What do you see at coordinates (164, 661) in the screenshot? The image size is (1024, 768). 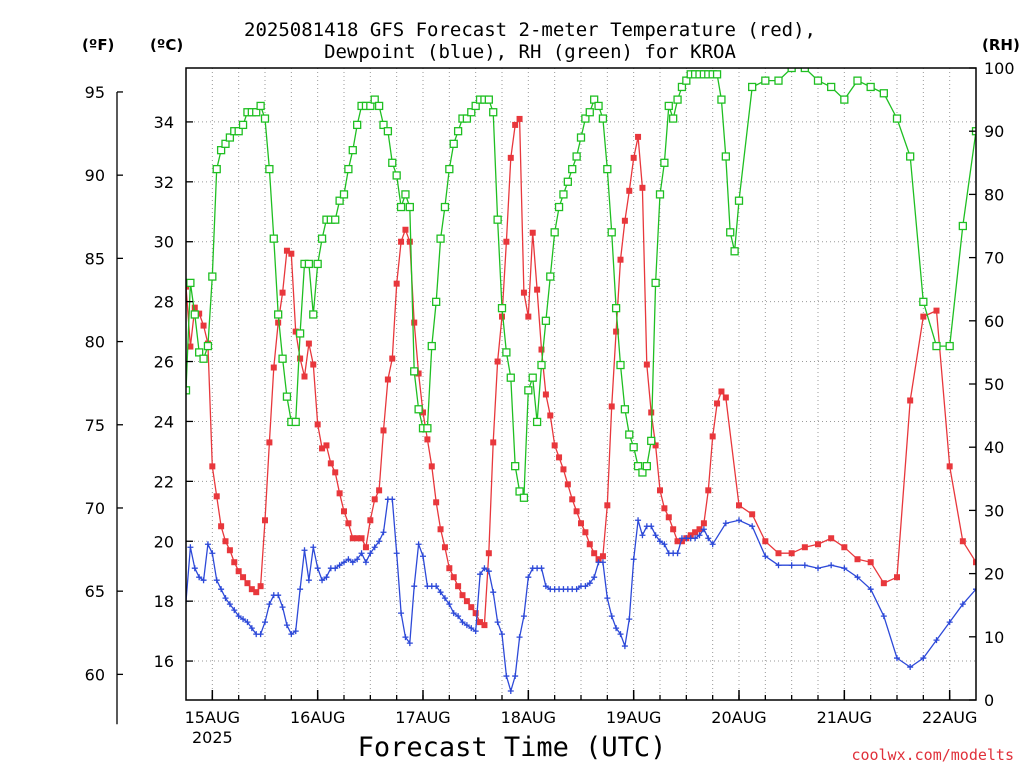 I see `celsius-tick-label: 16` at bounding box center [164, 661].